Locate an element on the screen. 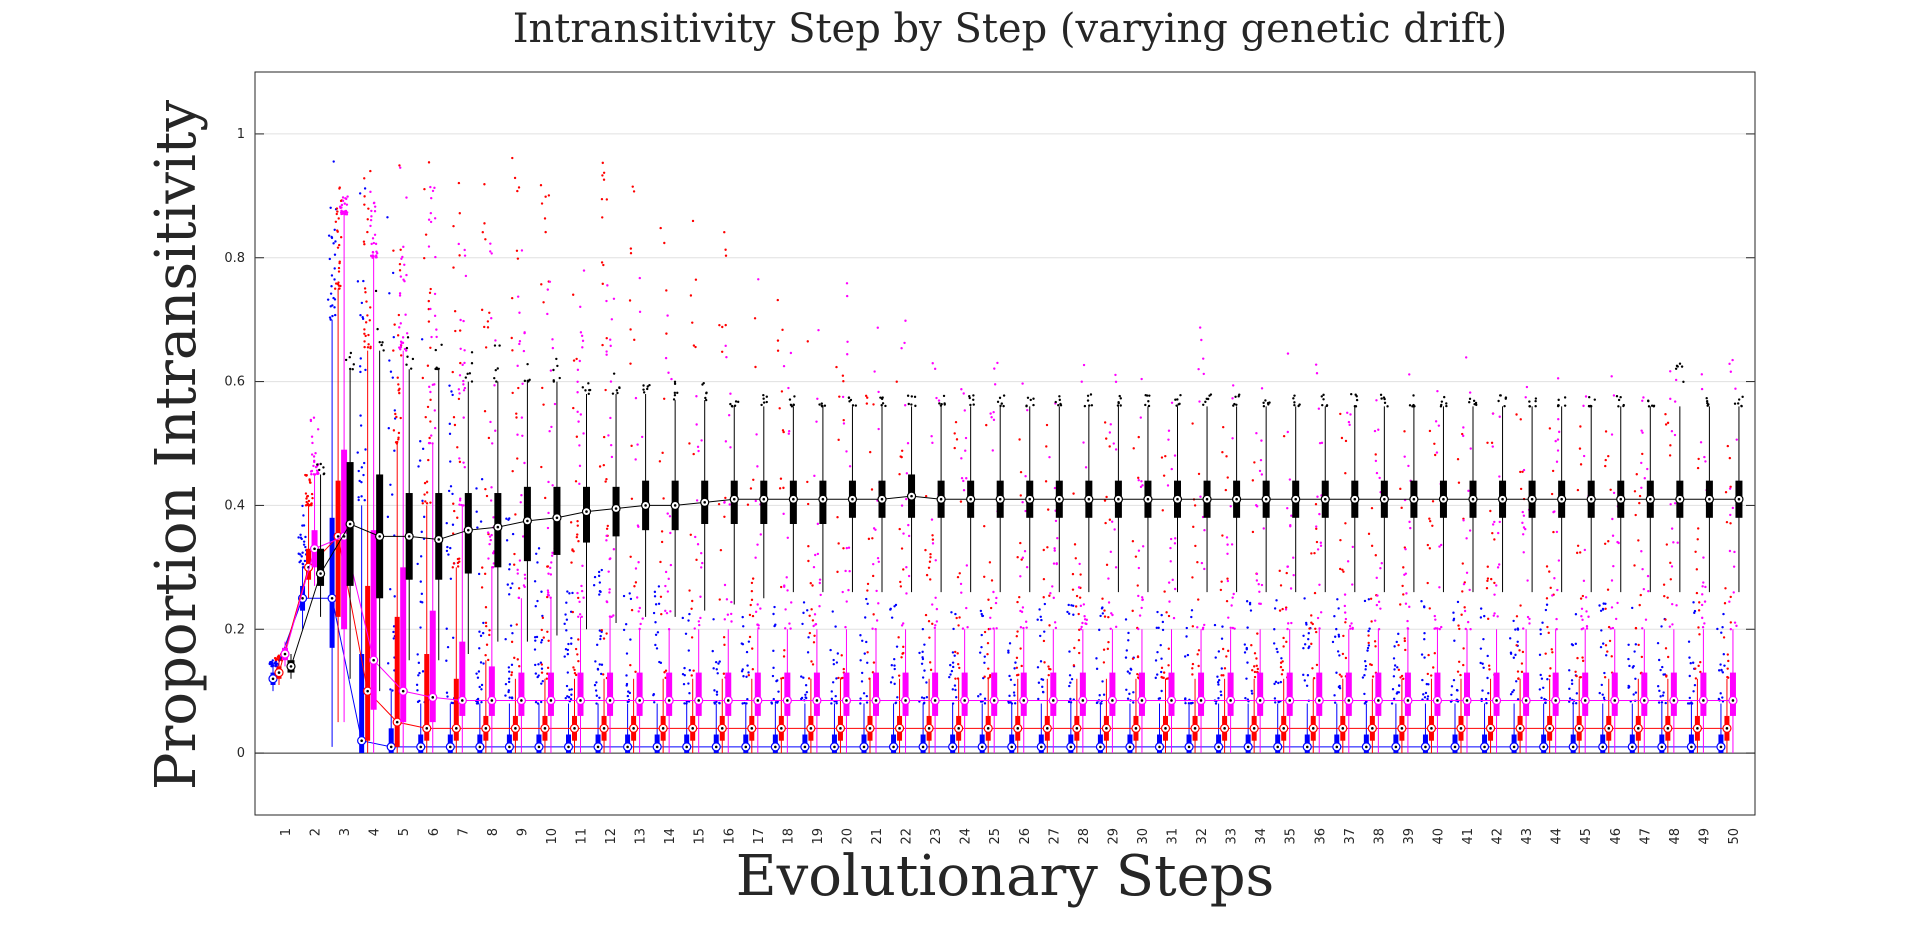 This screenshot has width=1920, height=936. x-tick-label: 41 is located at coordinates (1468, 836).